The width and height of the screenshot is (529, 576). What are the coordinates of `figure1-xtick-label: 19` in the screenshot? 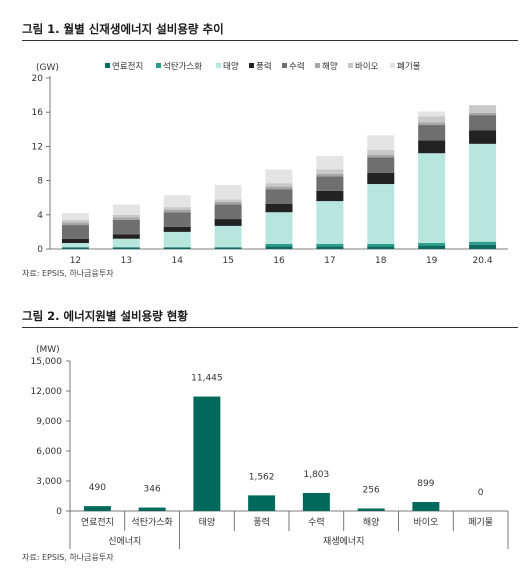 It's located at (432, 261).